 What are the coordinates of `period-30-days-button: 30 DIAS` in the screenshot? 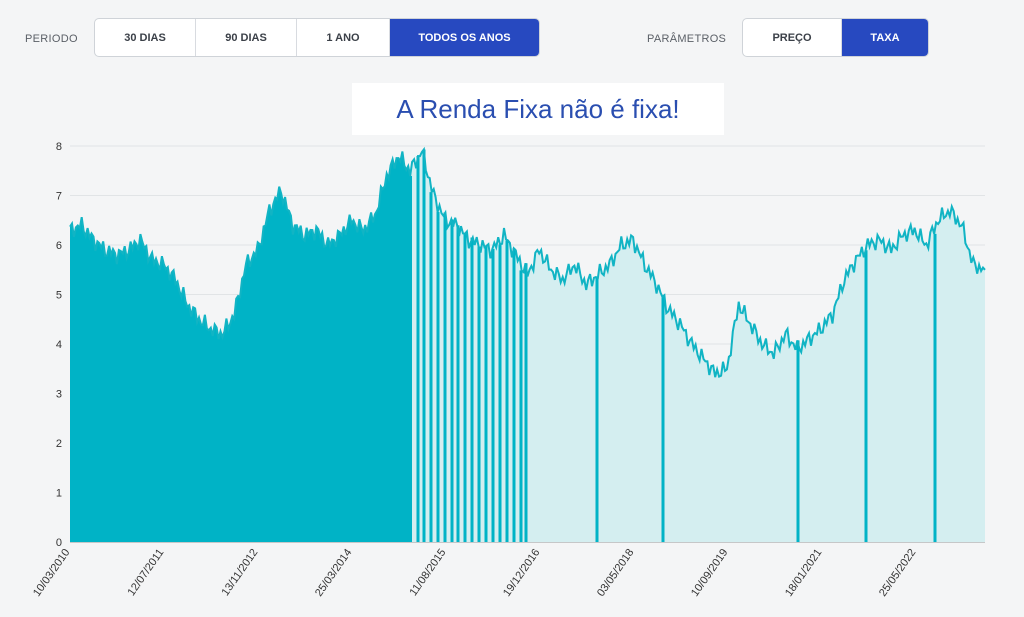 It's located at (145, 37).